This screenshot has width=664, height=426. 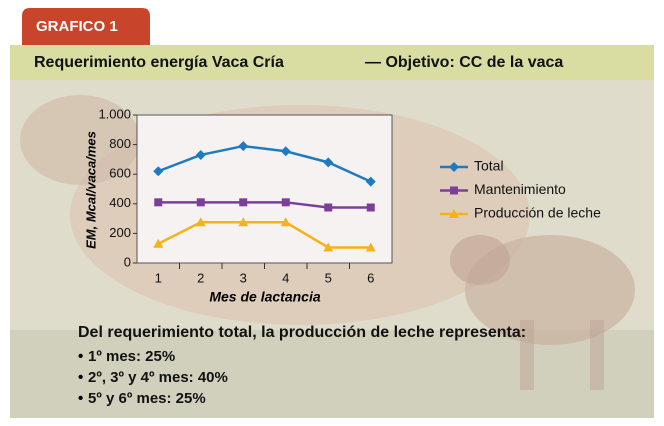 What do you see at coordinates (537, 213) in the screenshot?
I see `legend-label: Producción de leche` at bounding box center [537, 213].